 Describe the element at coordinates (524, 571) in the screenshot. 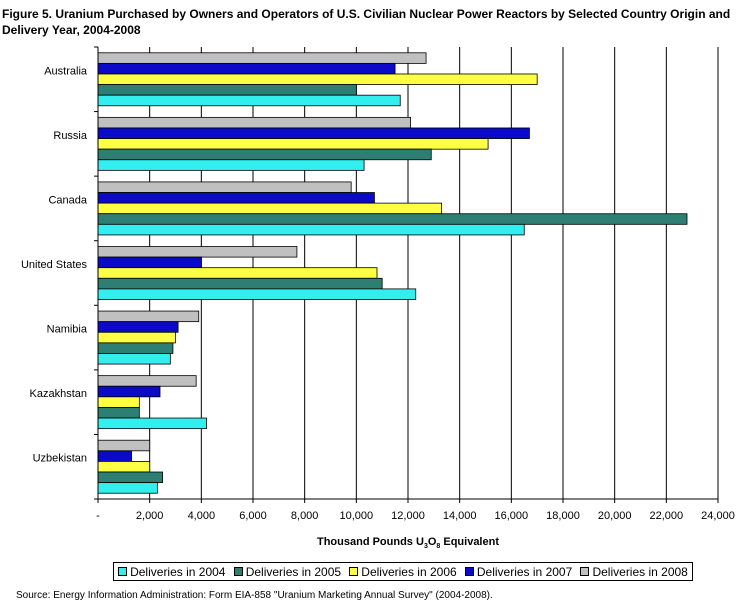

I see `legend-label: Deliveries in 2007` at that location.